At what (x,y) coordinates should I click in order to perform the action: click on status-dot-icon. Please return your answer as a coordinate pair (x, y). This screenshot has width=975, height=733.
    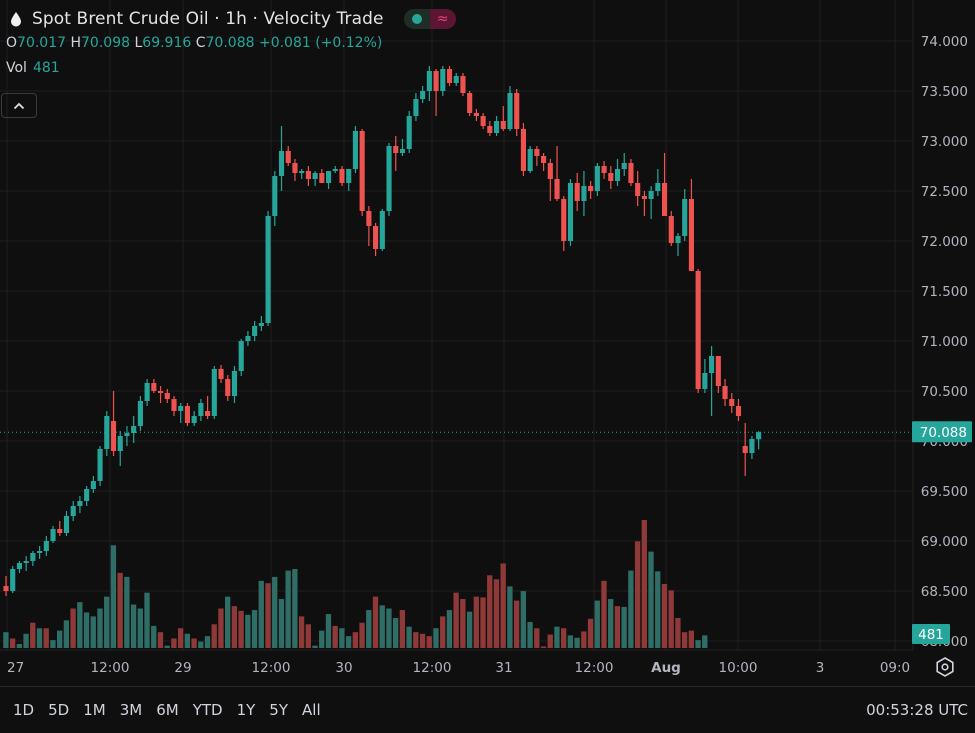
    Looking at the image, I should click on (416, 19).